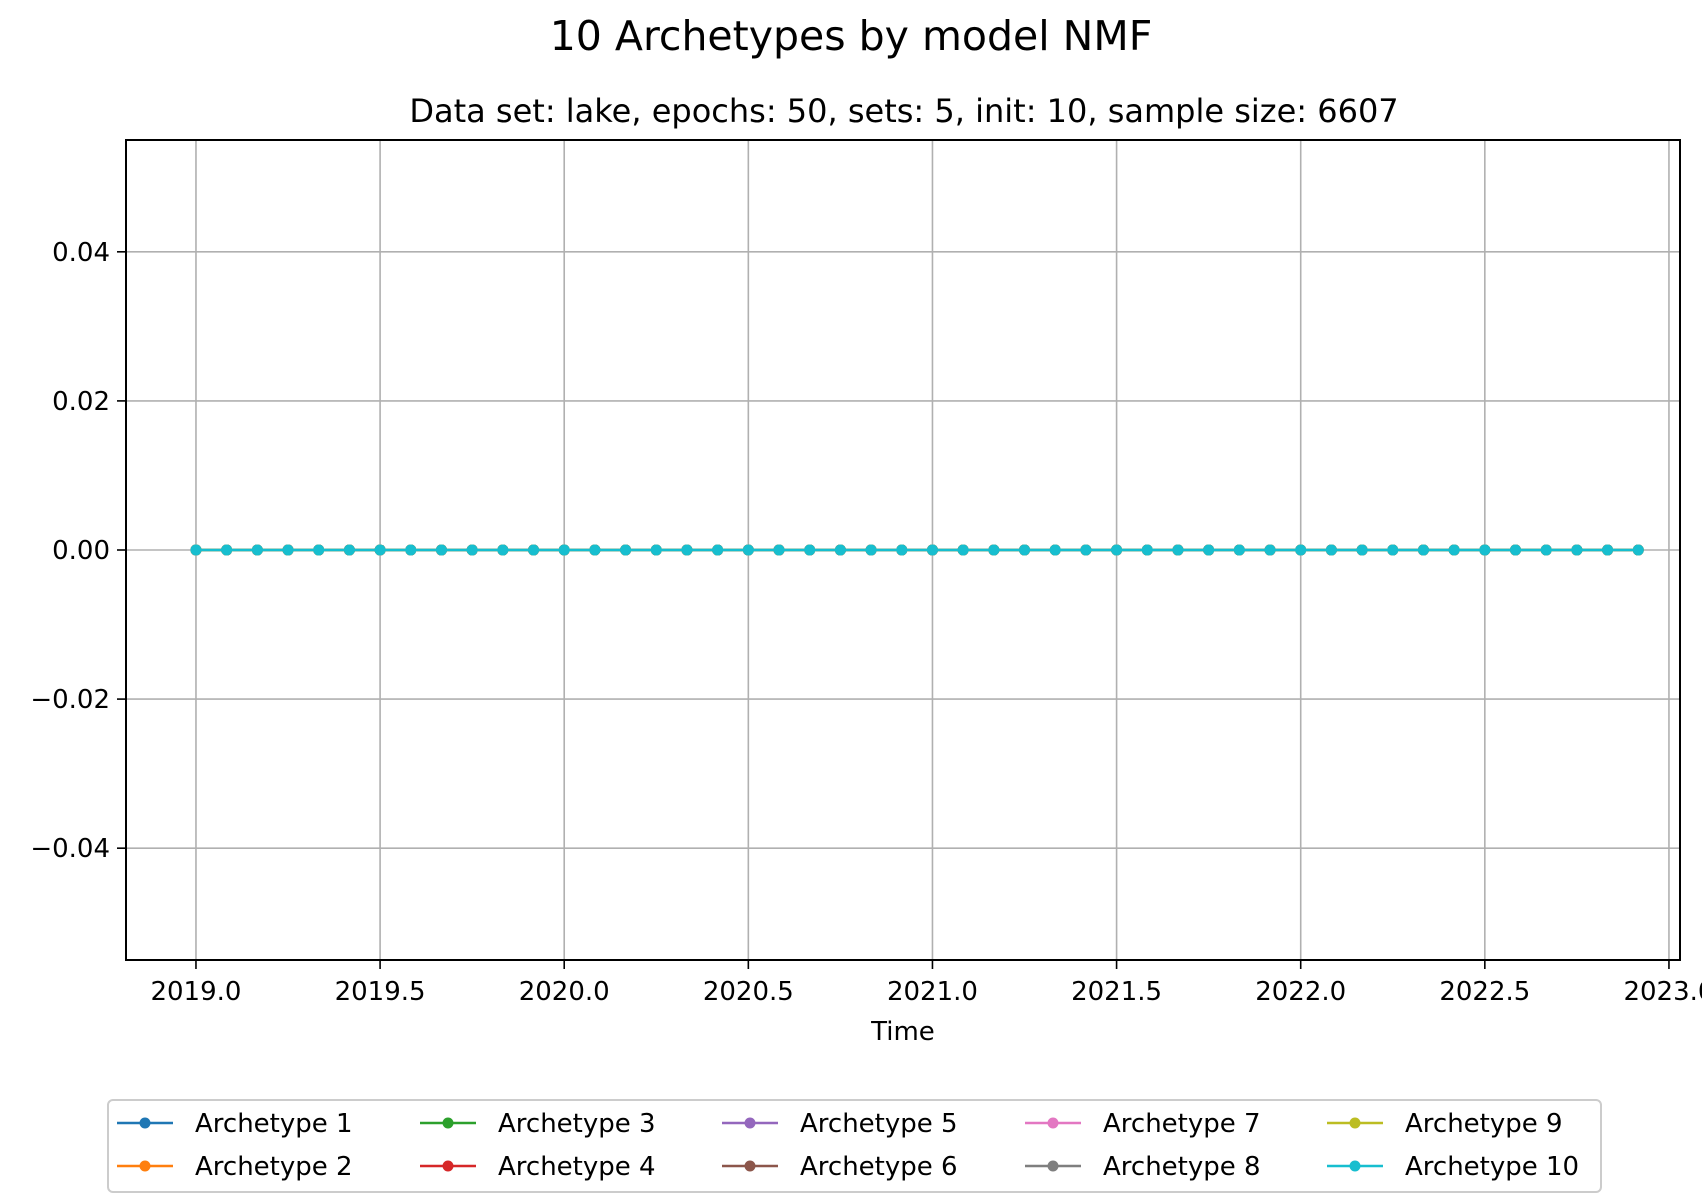  I want to click on legend-item-archetype-5: Archetype 5, so click(840, 1124).